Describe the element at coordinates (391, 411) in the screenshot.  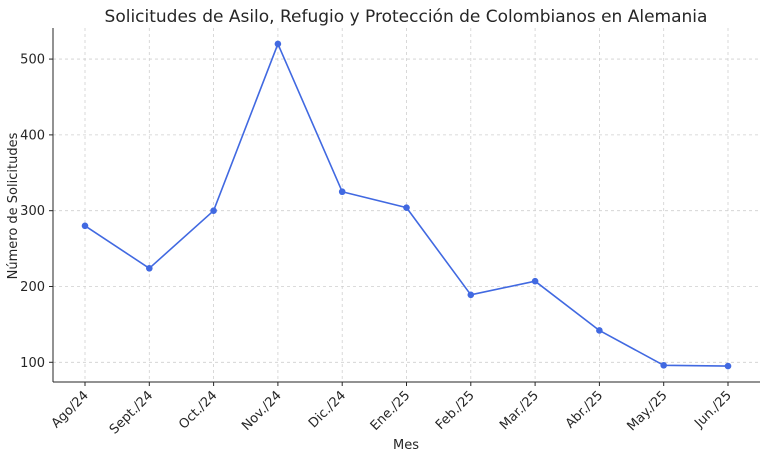
I see `x-tick-label: Ene./25` at that location.